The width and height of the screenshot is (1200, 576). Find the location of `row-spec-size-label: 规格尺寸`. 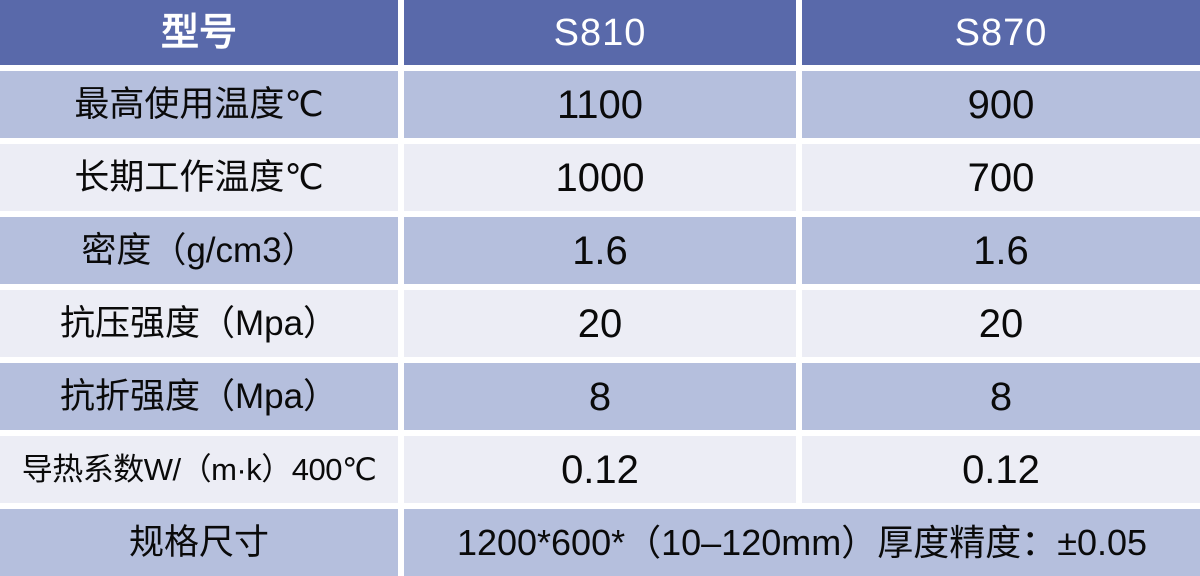

row-spec-size-label: 规格尺寸 is located at coordinates (199, 542).